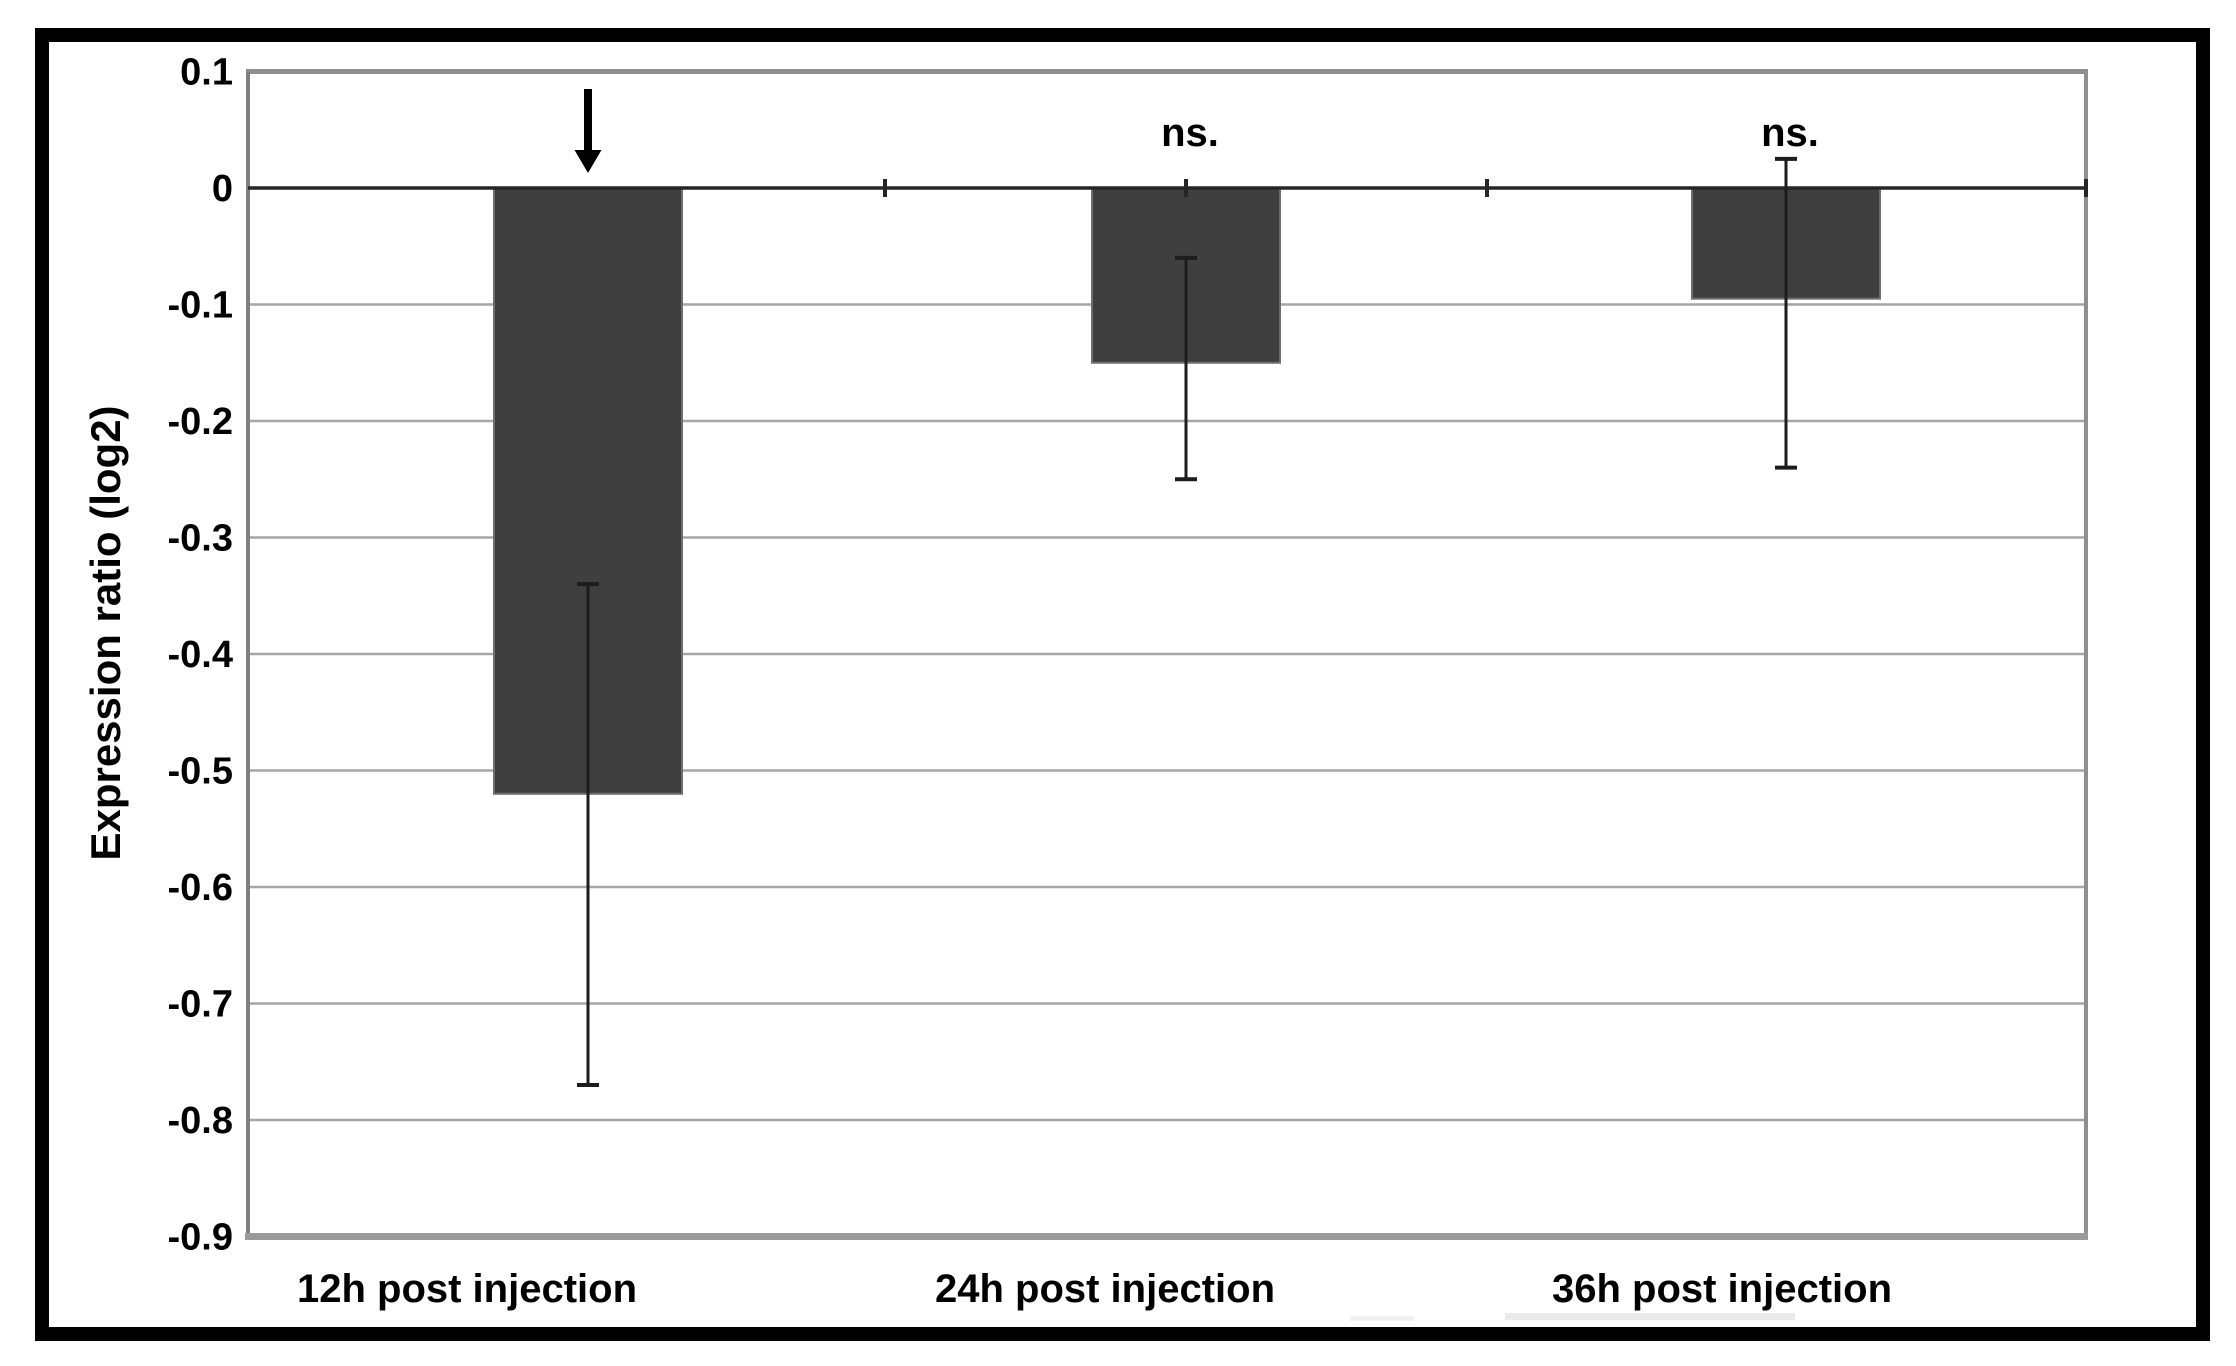 This screenshot has width=2236, height=1366. What do you see at coordinates (1105, 1289) in the screenshot?
I see `x-category-label: 24h post injection` at bounding box center [1105, 1289].